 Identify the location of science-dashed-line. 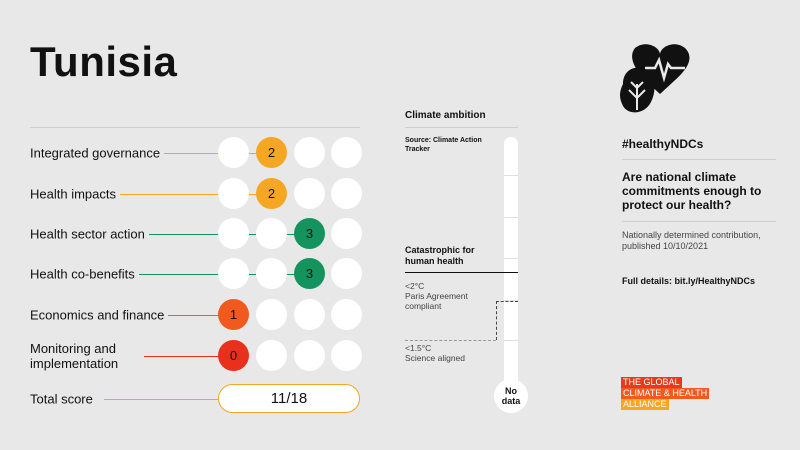
(450, 340).